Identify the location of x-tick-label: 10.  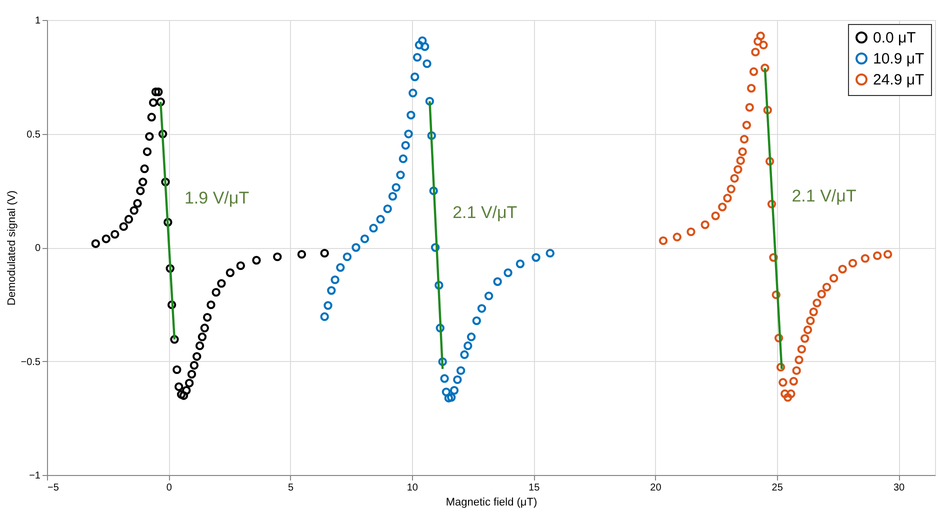
(412, 488).